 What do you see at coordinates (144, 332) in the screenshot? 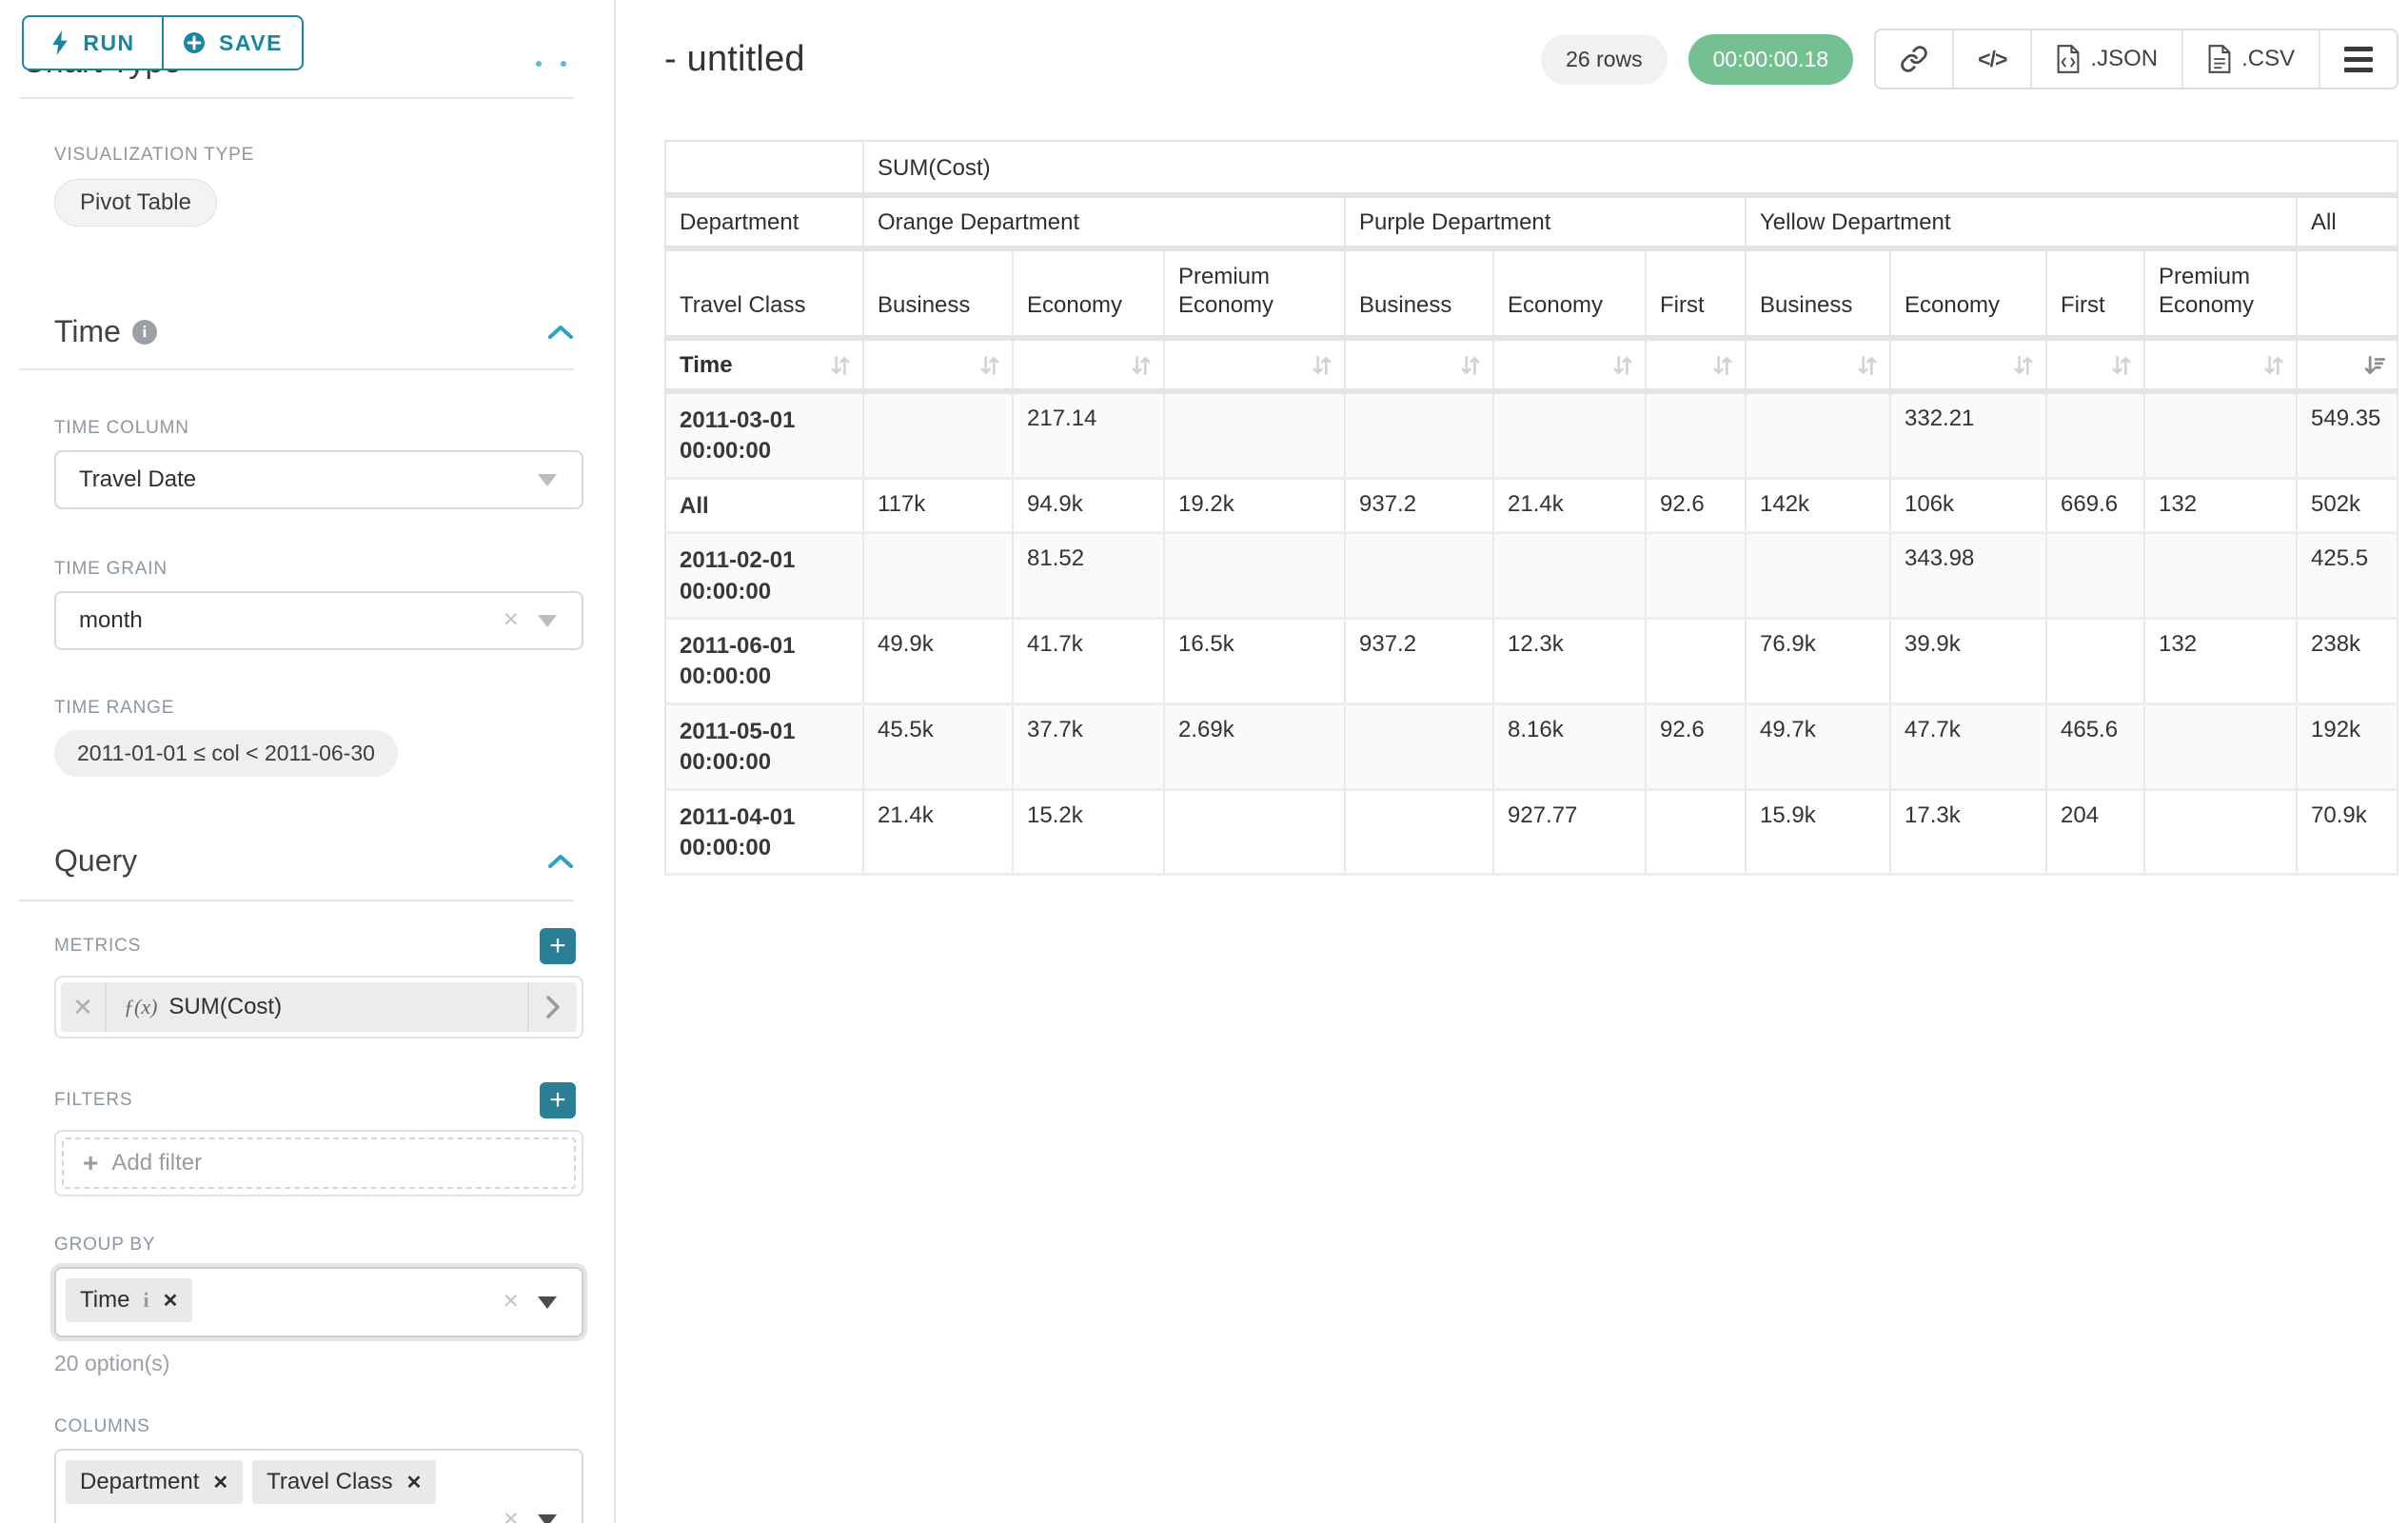
I see `info-icon: i` at bounding box center [144, 332].